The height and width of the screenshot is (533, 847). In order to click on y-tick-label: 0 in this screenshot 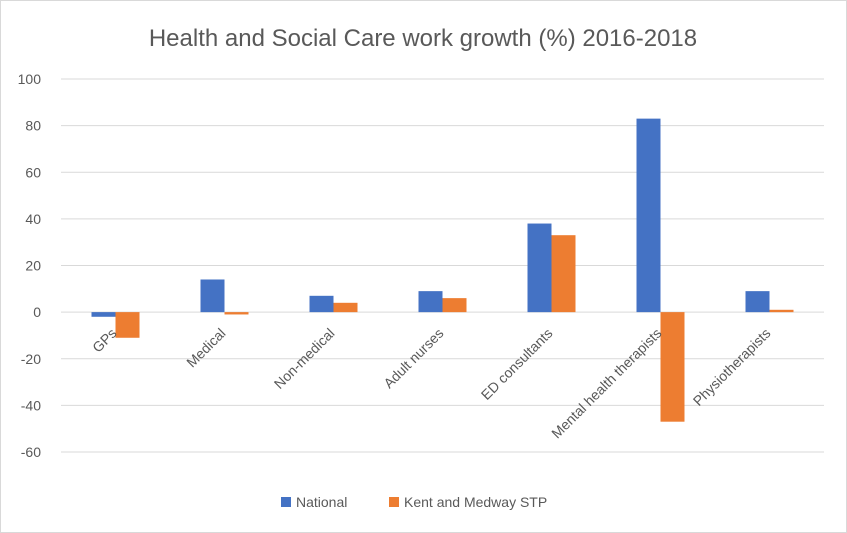, I will do `click(37, 312)`.